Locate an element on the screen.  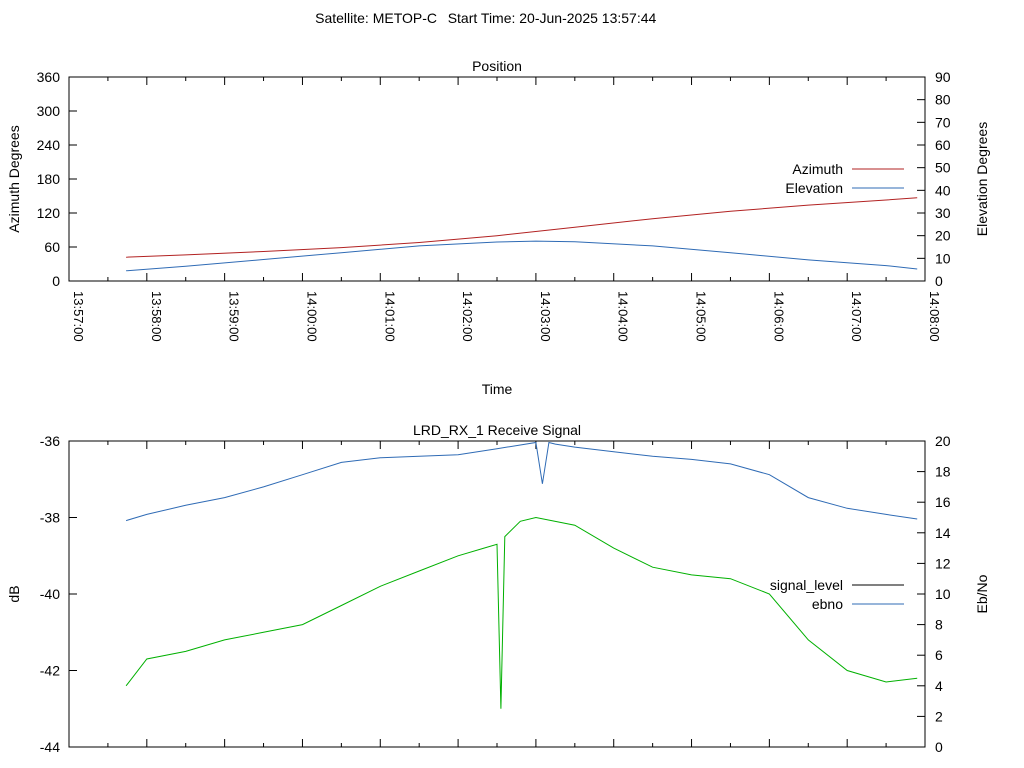
db-axis-label: dB is located at coordinates (14, 593).